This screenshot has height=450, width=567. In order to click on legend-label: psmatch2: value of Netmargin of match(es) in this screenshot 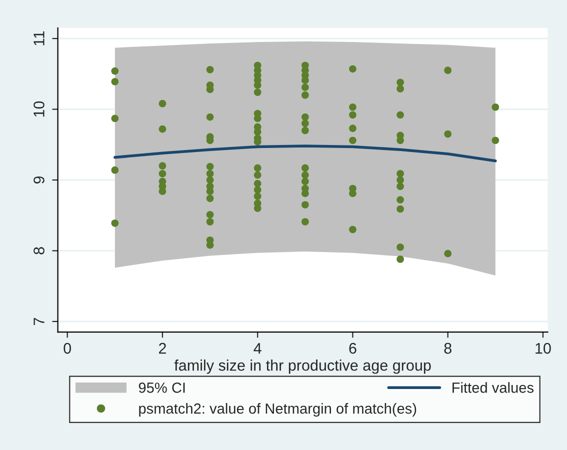, I will do `click(277, 410)`.